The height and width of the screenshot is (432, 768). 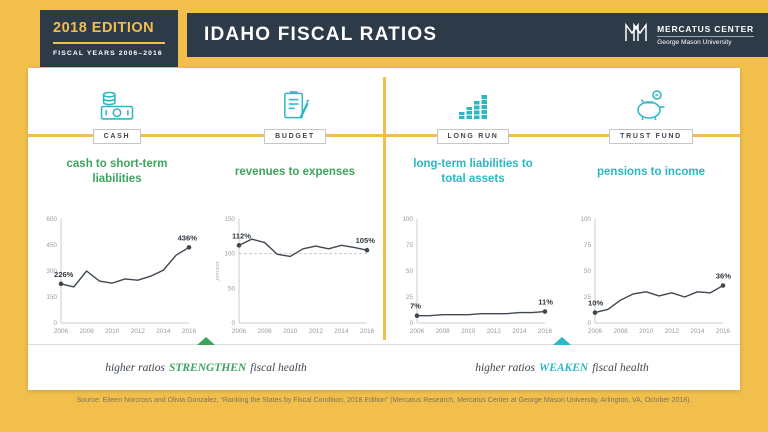 What do you see at coordinates (51, 245) in the screenshot?
I see `svg-text: 450` at bounding box center [51, 245].